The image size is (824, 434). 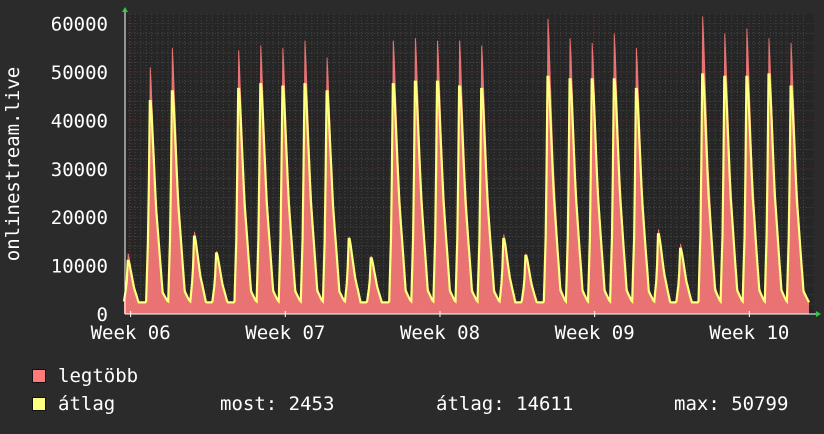 What do you see at coordinates (595, 333) in the screenshot?
I see `x-tick-label: Week 09` at bounding box center [595, 333].